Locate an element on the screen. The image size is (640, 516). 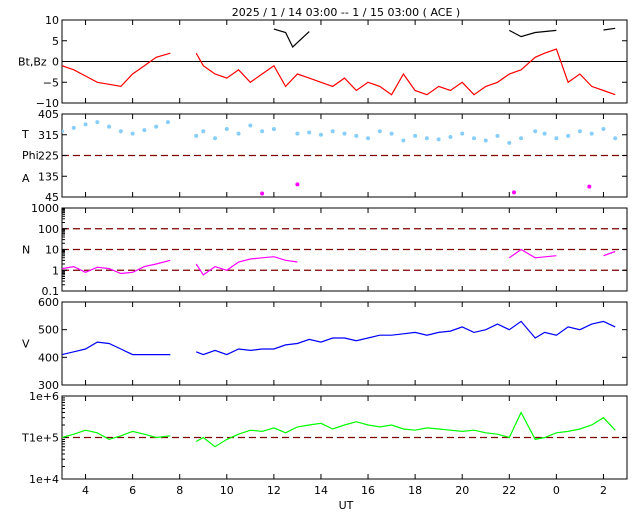
x-tick-label: 0 is located at coordinates (556, 490).